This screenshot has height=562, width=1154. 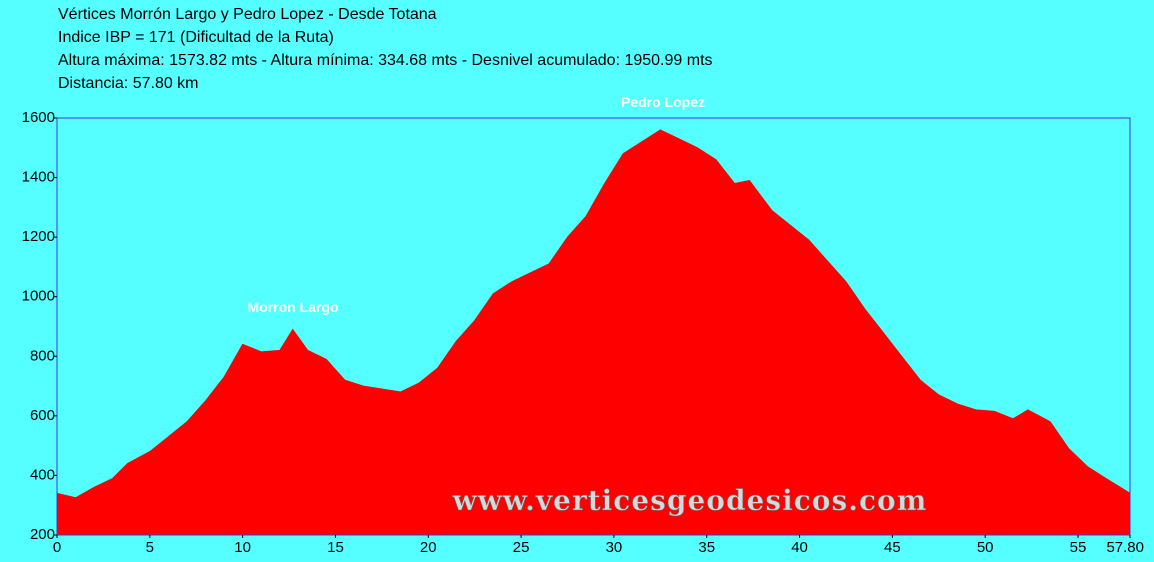 I want to click on y-tick-label: 1200, so click(x=38, y=236).